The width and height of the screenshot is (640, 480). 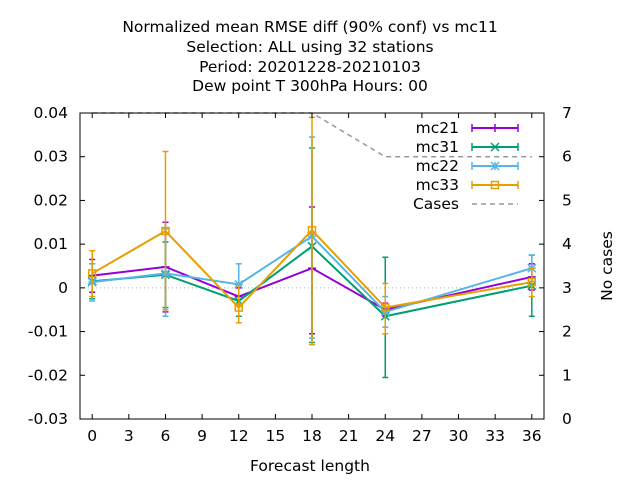 What do you see at coordinates (459, 436) in the screenshot?
I see `x-tick-label: 30` at bounding box center [459, 436].